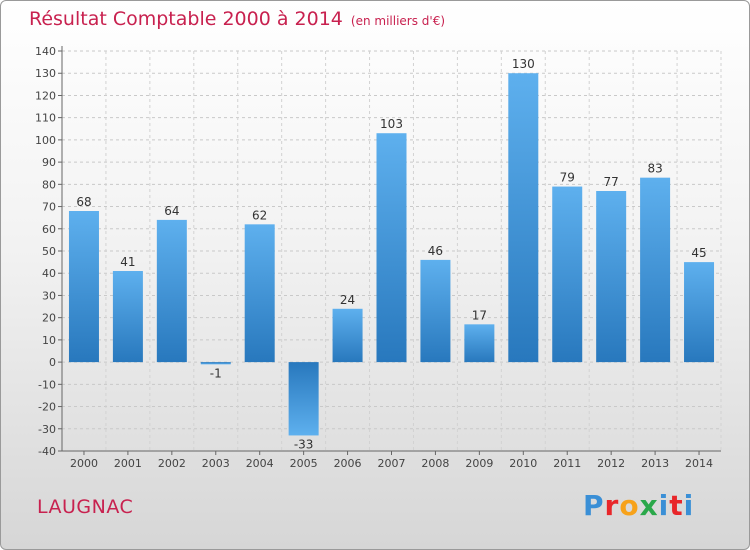  What do you see at coordinates (47, 407) in the screenshot?
I see `y-tick-label: -20` at bounding box center [47, 407].